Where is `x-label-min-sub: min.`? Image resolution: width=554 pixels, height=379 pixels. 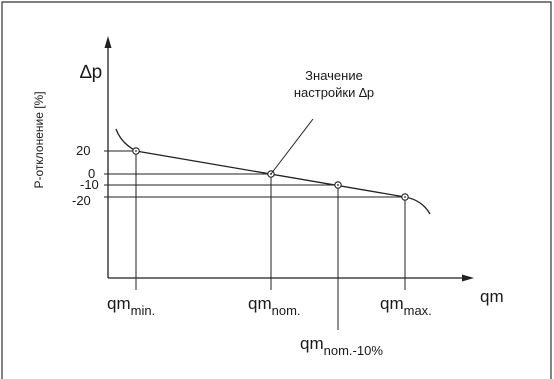 x-label-min-sub: min. is located at coordinates (143, 310).